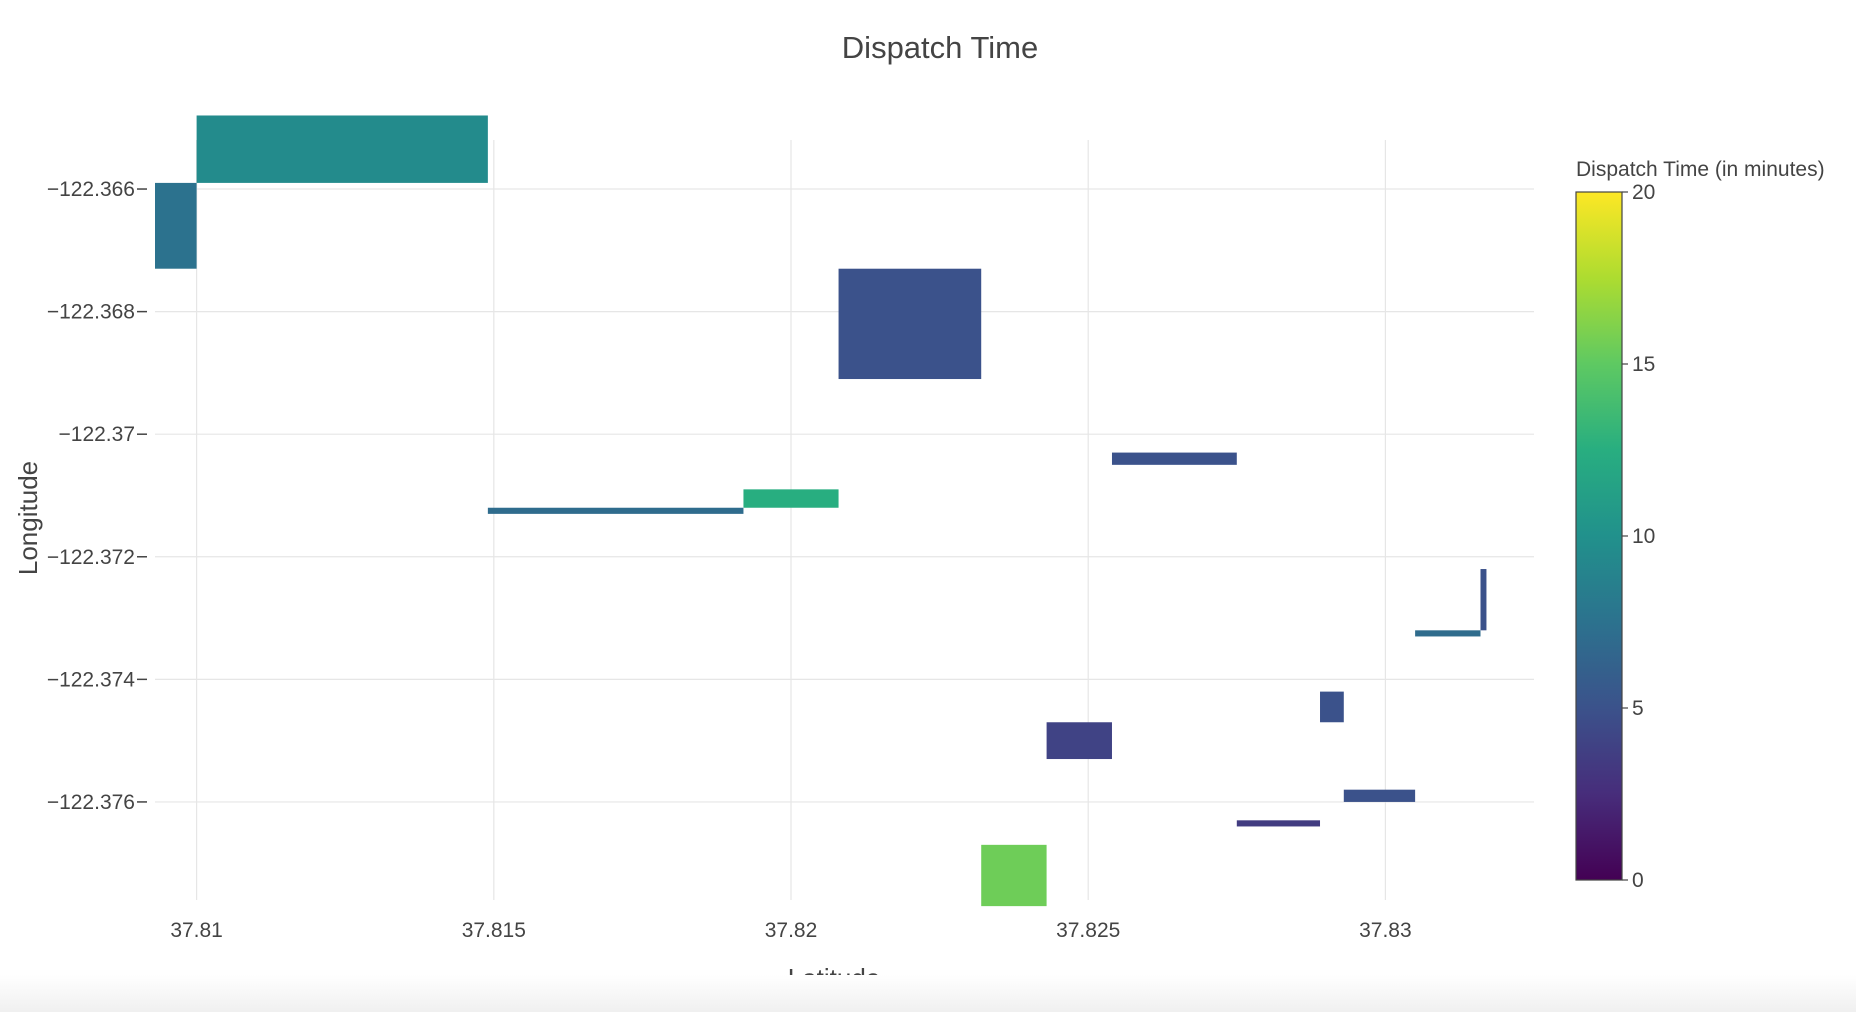  What do you see at coordinates (91, 312) in the screenshot?
I see `y-tick-label: −122.368` at bounding box center [91, 312].